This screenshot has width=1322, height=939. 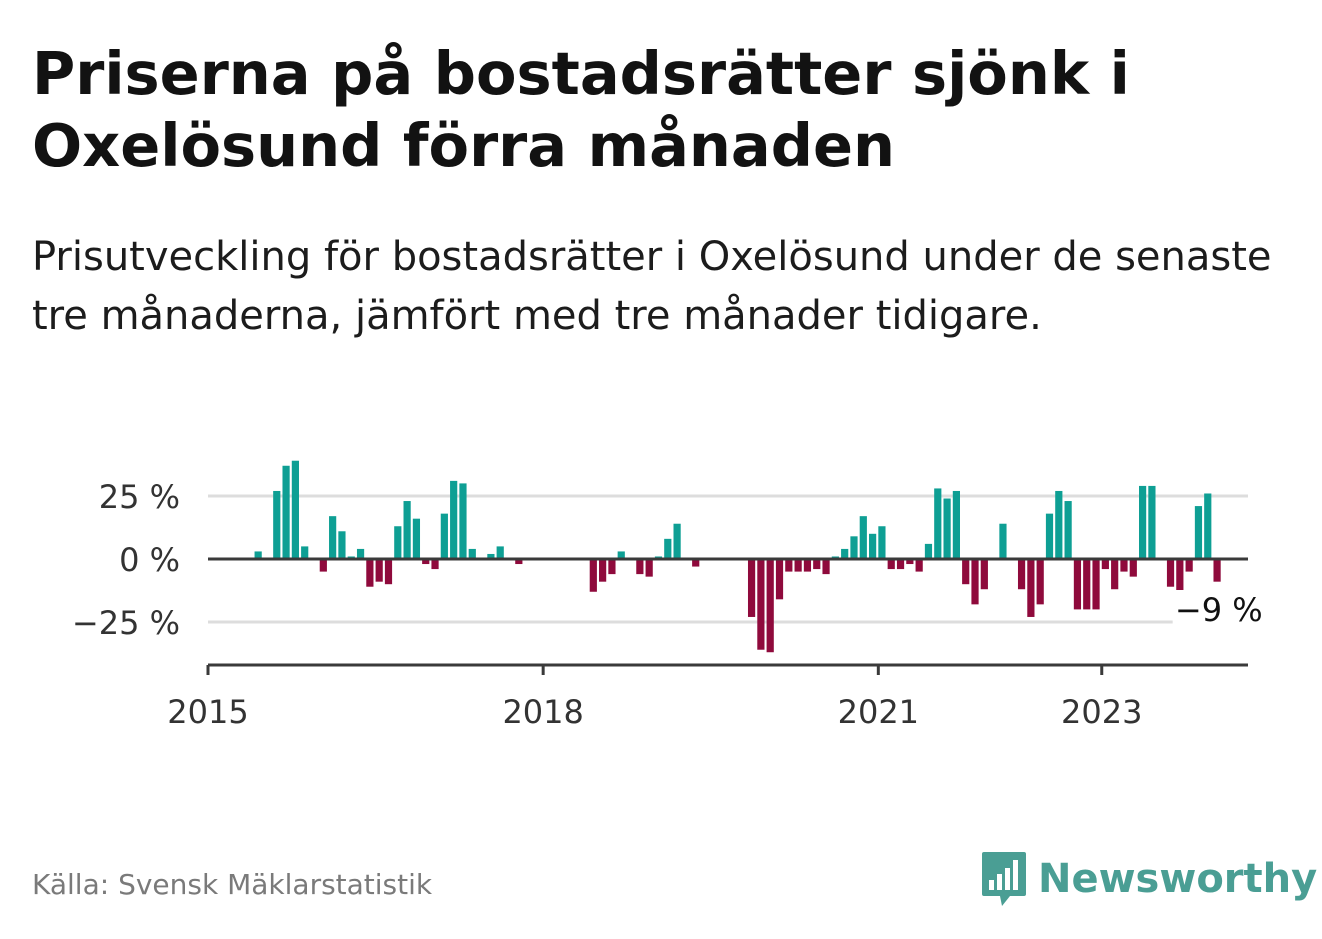 What do you see at coordinates (149, 560) in the screenshot?
I see `y-tick-label: 0 %` at bounding box center [149, 560].